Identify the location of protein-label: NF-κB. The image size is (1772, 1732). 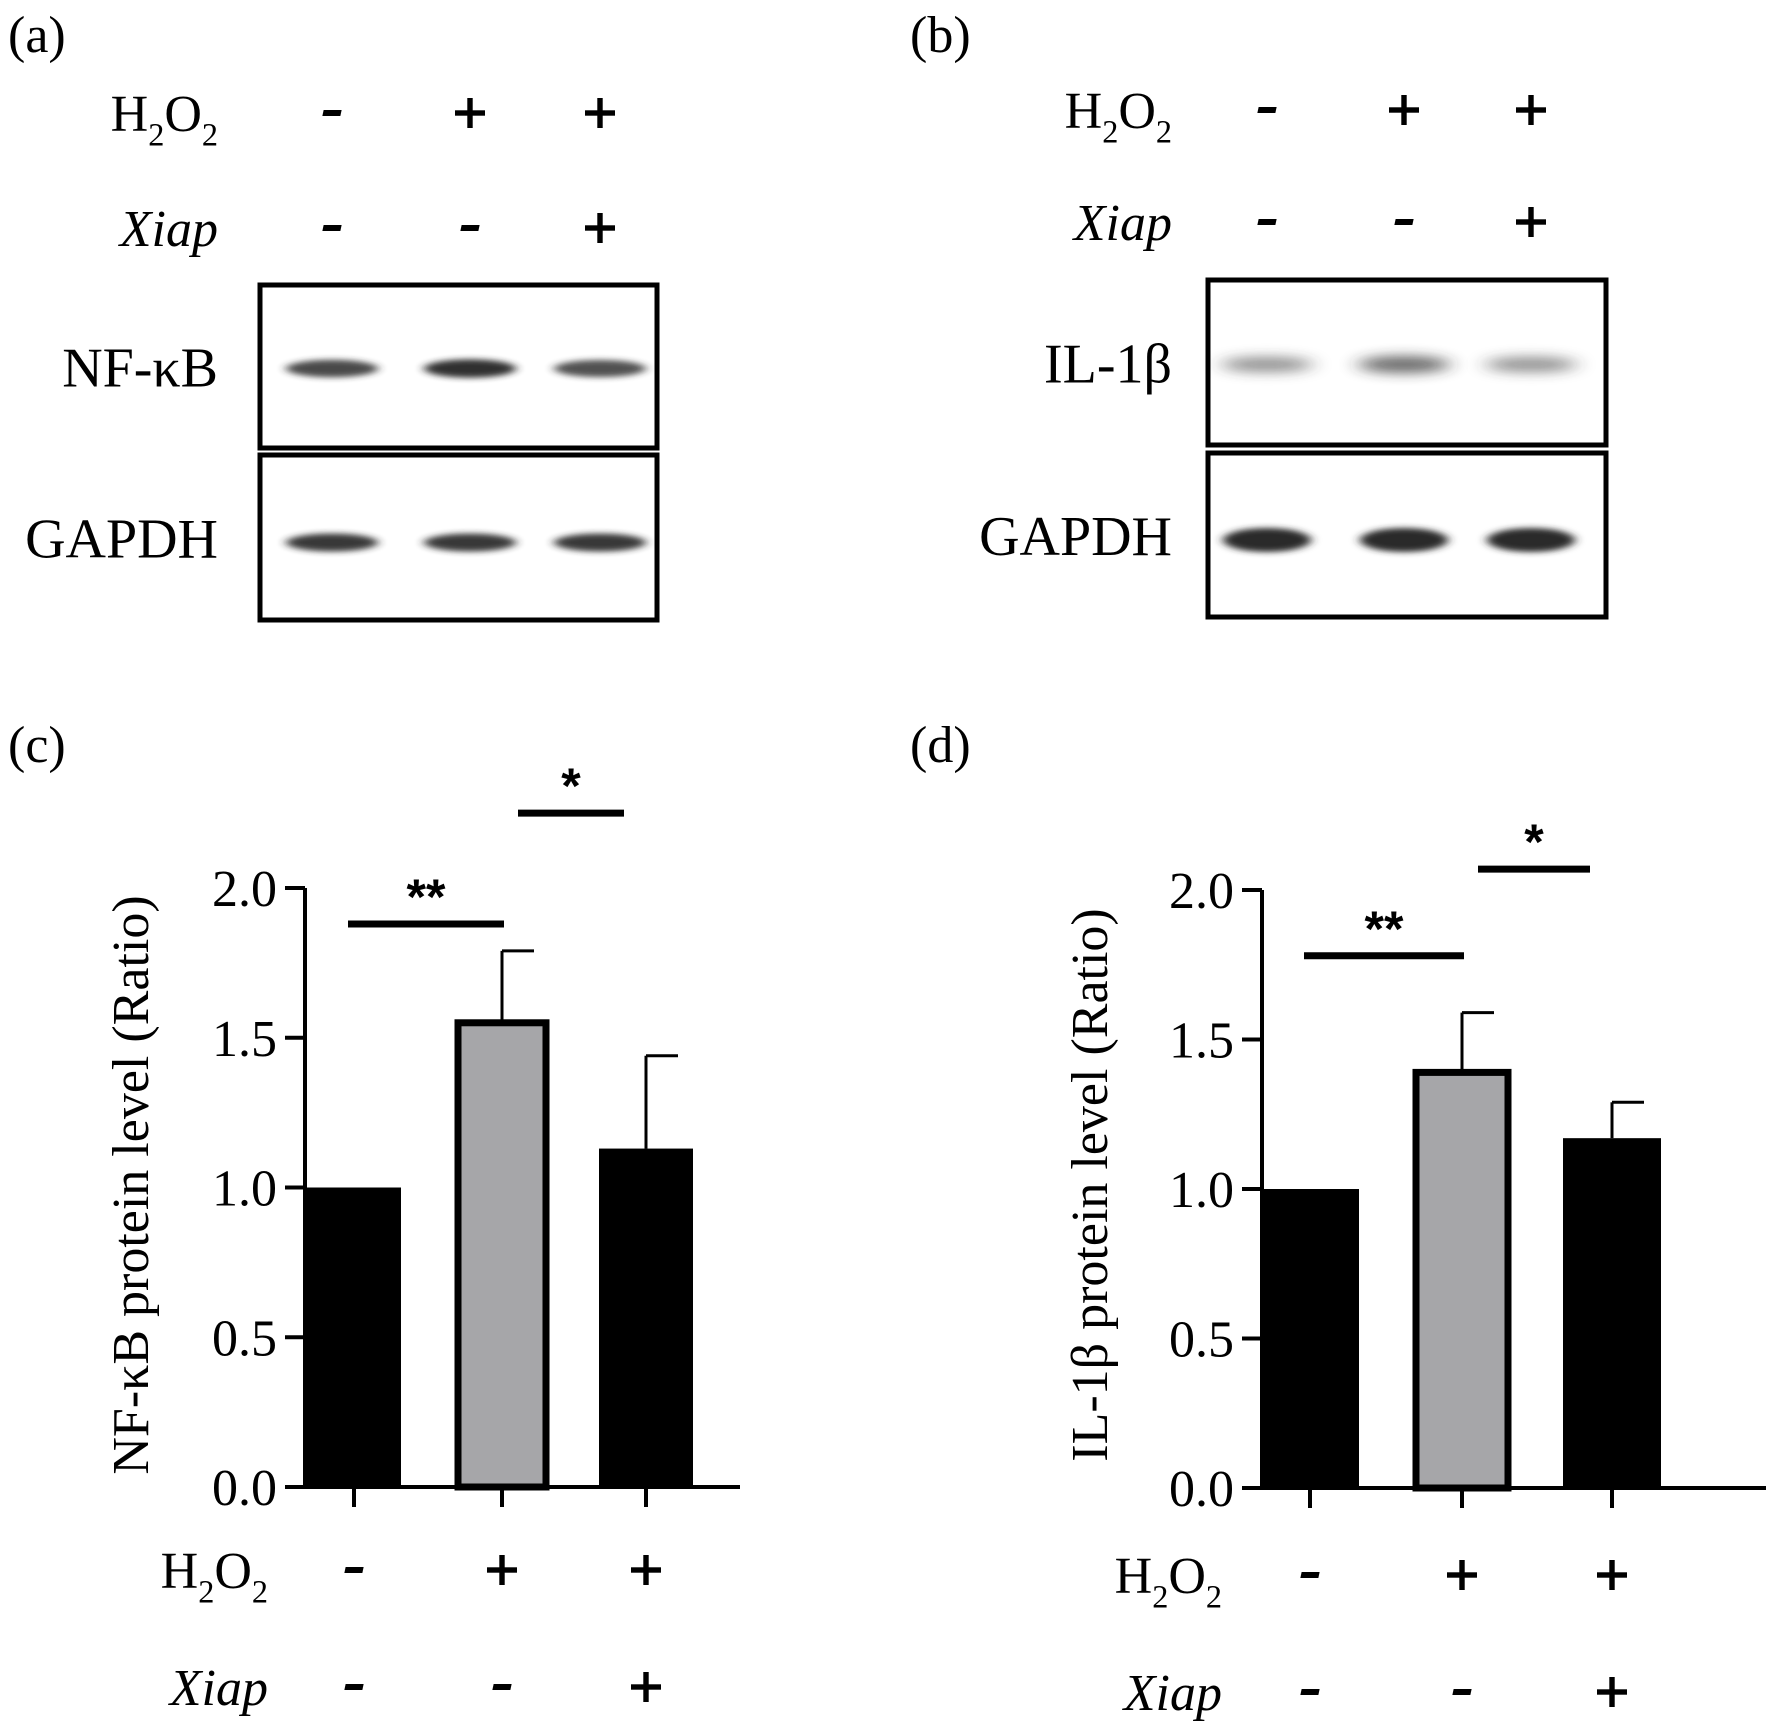
(140, 369).